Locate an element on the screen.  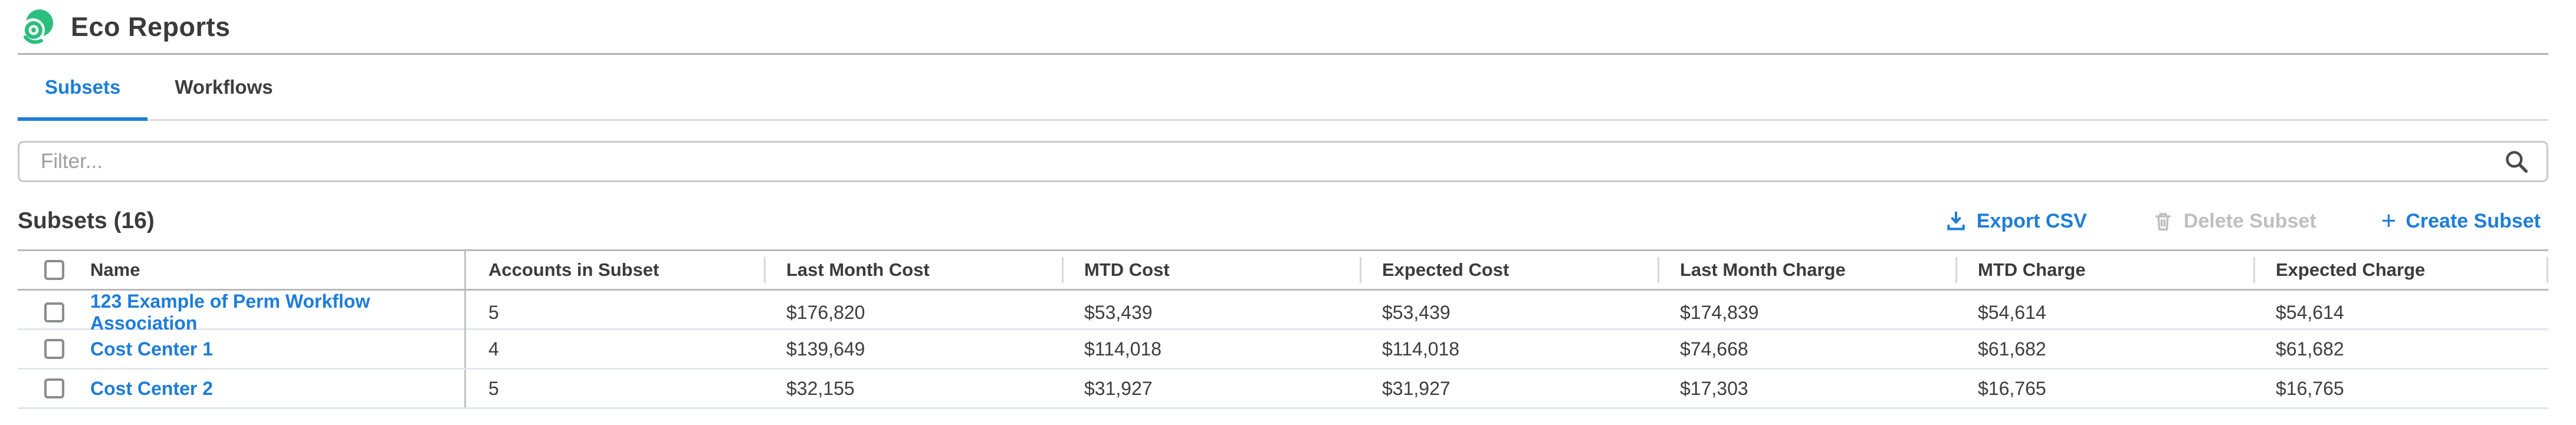
header-cell-mtd-charge: MTD Charge is located at coordinates (2104, 270).